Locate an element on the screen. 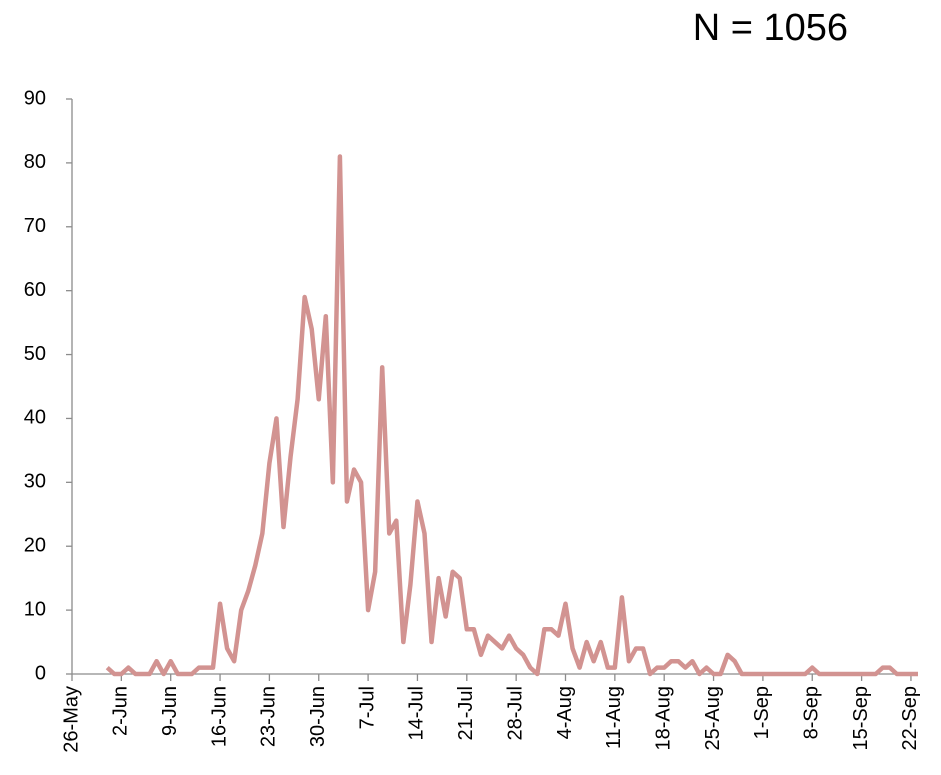 The image size is (941, 775). x-tick-label: 2-Jun is located at coordinates (121, 711).